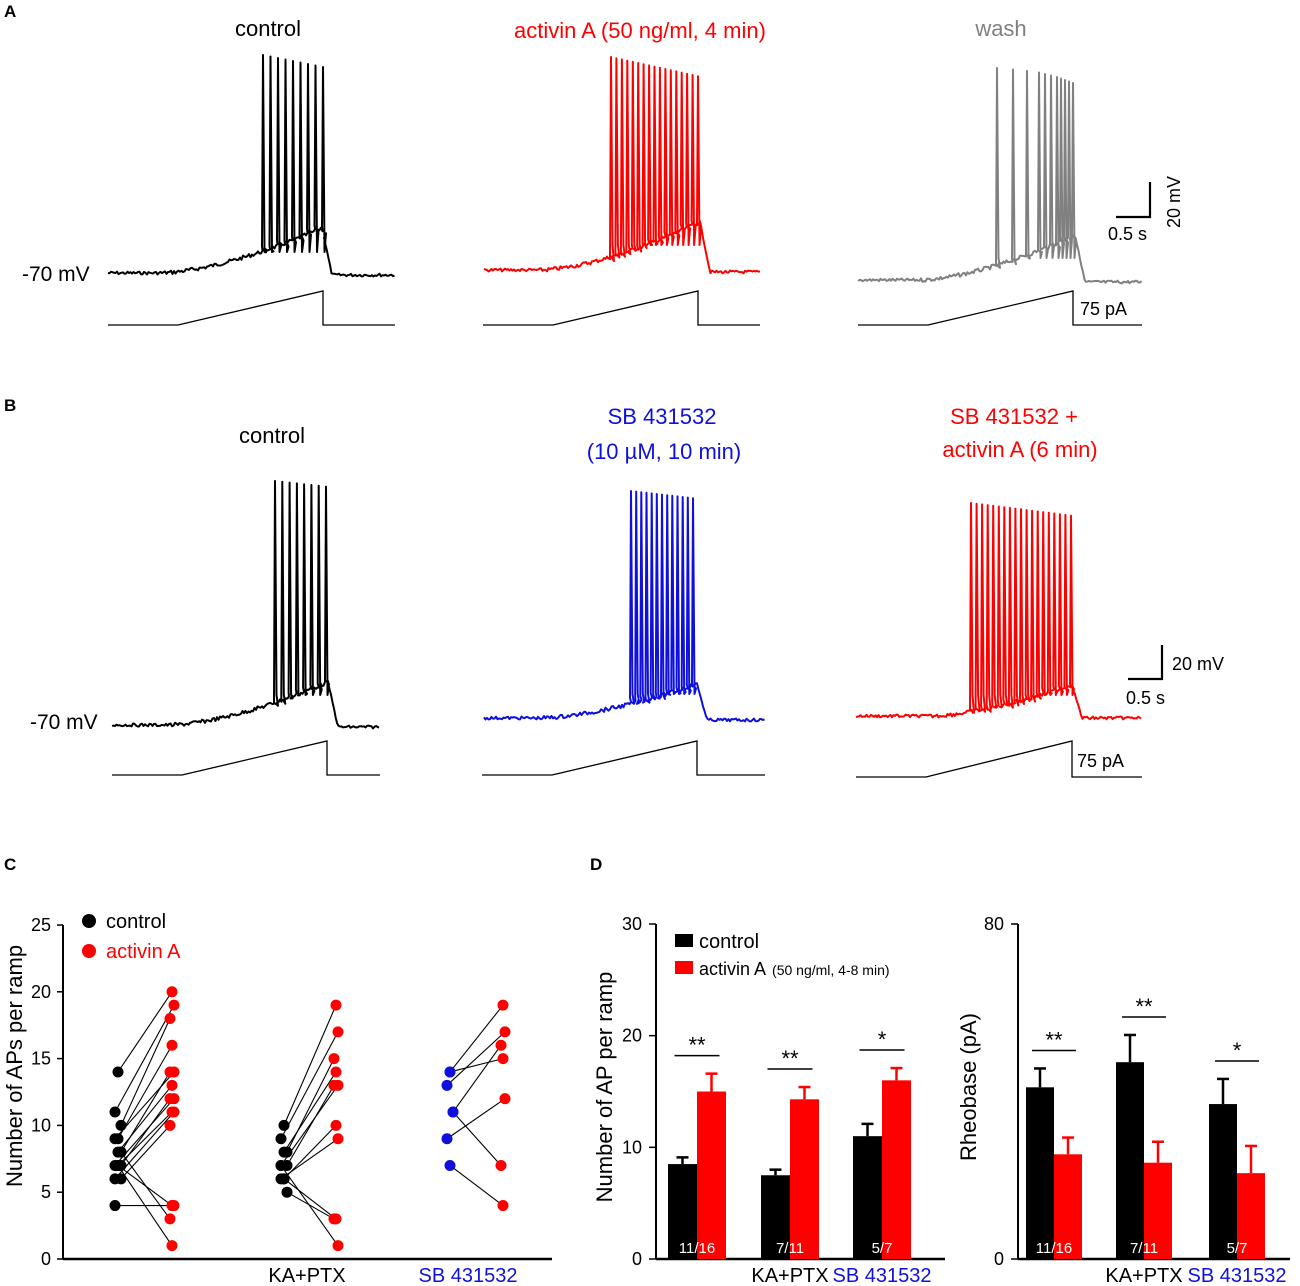  Describe the element at coordinates (10, 864) in the screenshot. I see `panel-c-letter: C` at that location.